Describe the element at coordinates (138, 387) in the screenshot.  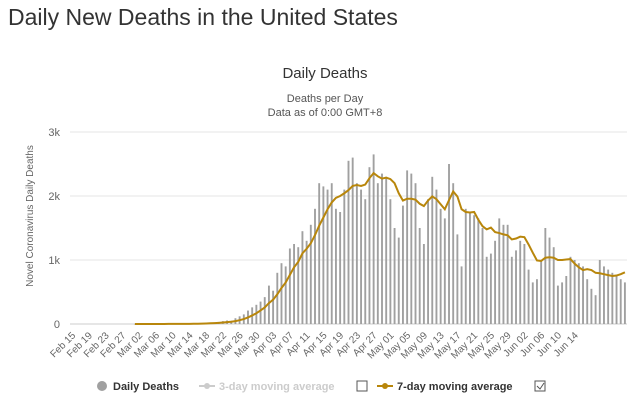
I see `legend-item-daily-deaths: Daily Deaths` at that location.